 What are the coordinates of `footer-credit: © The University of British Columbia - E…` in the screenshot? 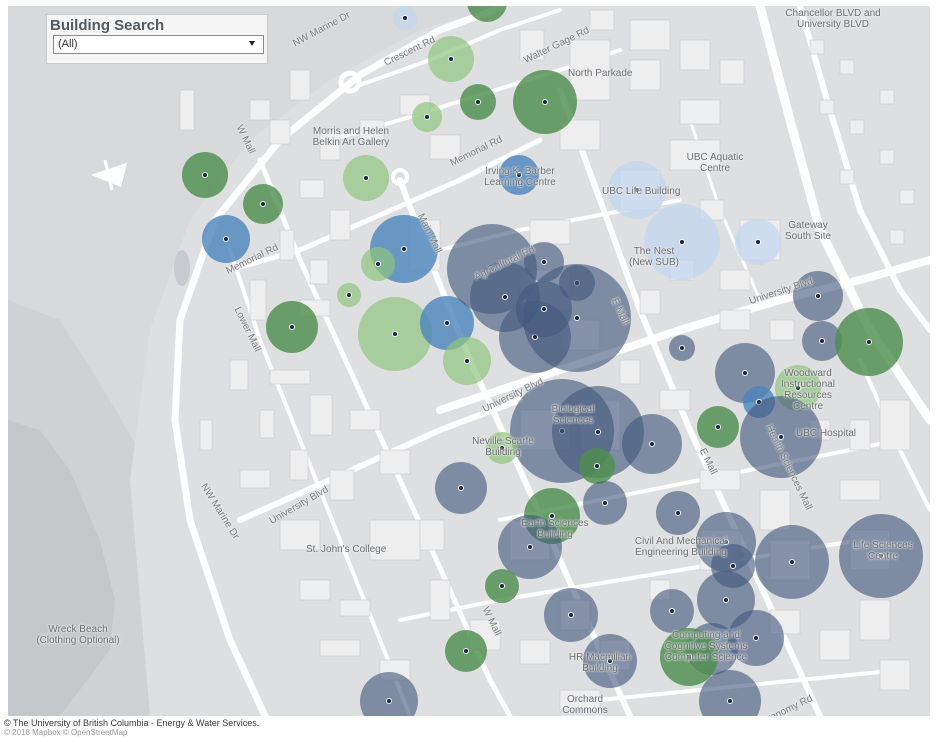 It's located at (132, 723).